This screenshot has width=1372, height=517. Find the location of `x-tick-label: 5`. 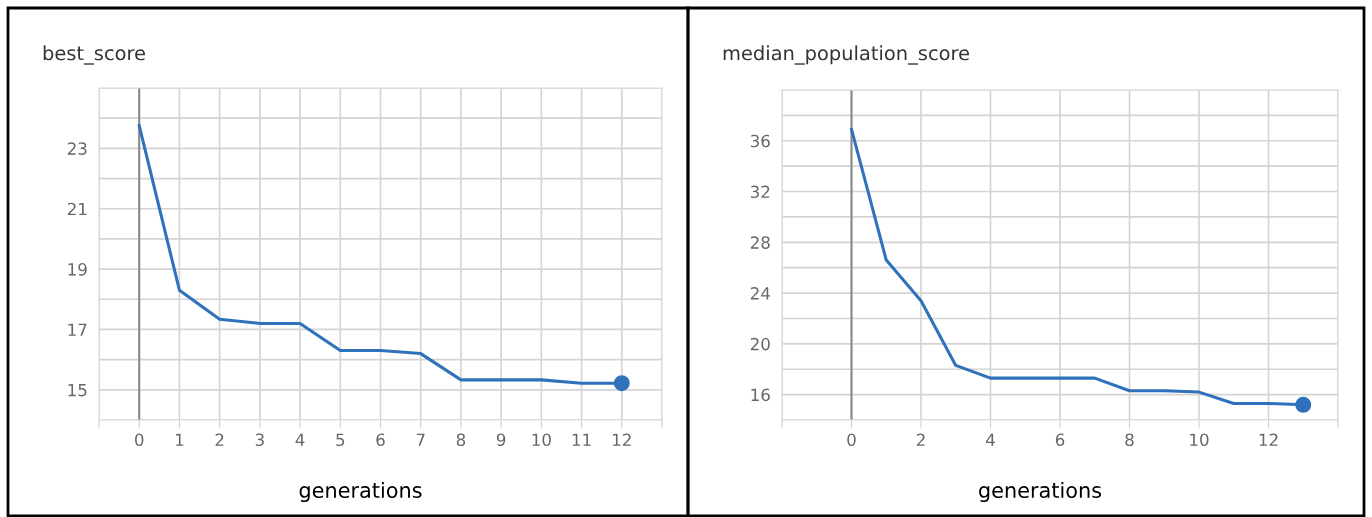

x-tick-label: 5 is located at coordinates (340, 440).